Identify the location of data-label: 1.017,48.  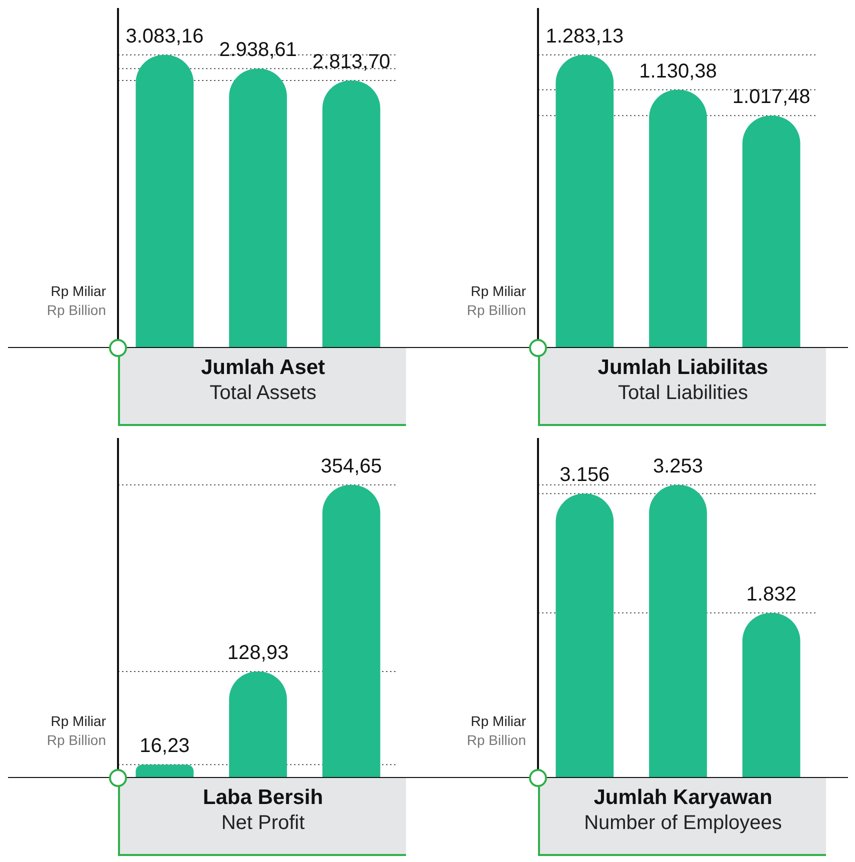
(771, 97).